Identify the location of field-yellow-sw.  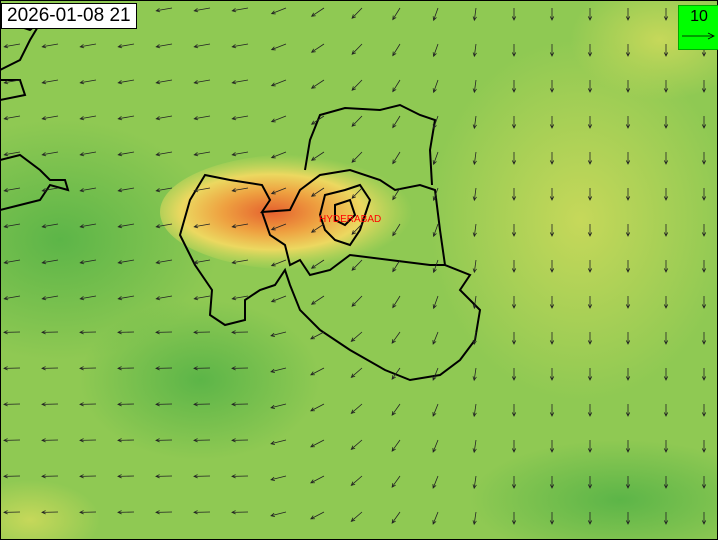
(50, 510).